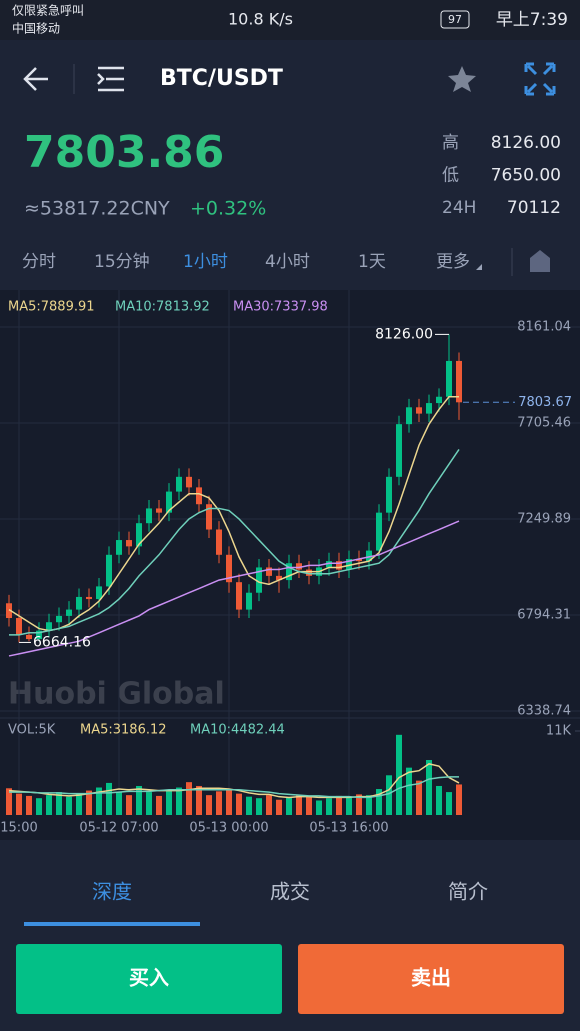  I want to click on stat-label: 低, so click(450, 176).